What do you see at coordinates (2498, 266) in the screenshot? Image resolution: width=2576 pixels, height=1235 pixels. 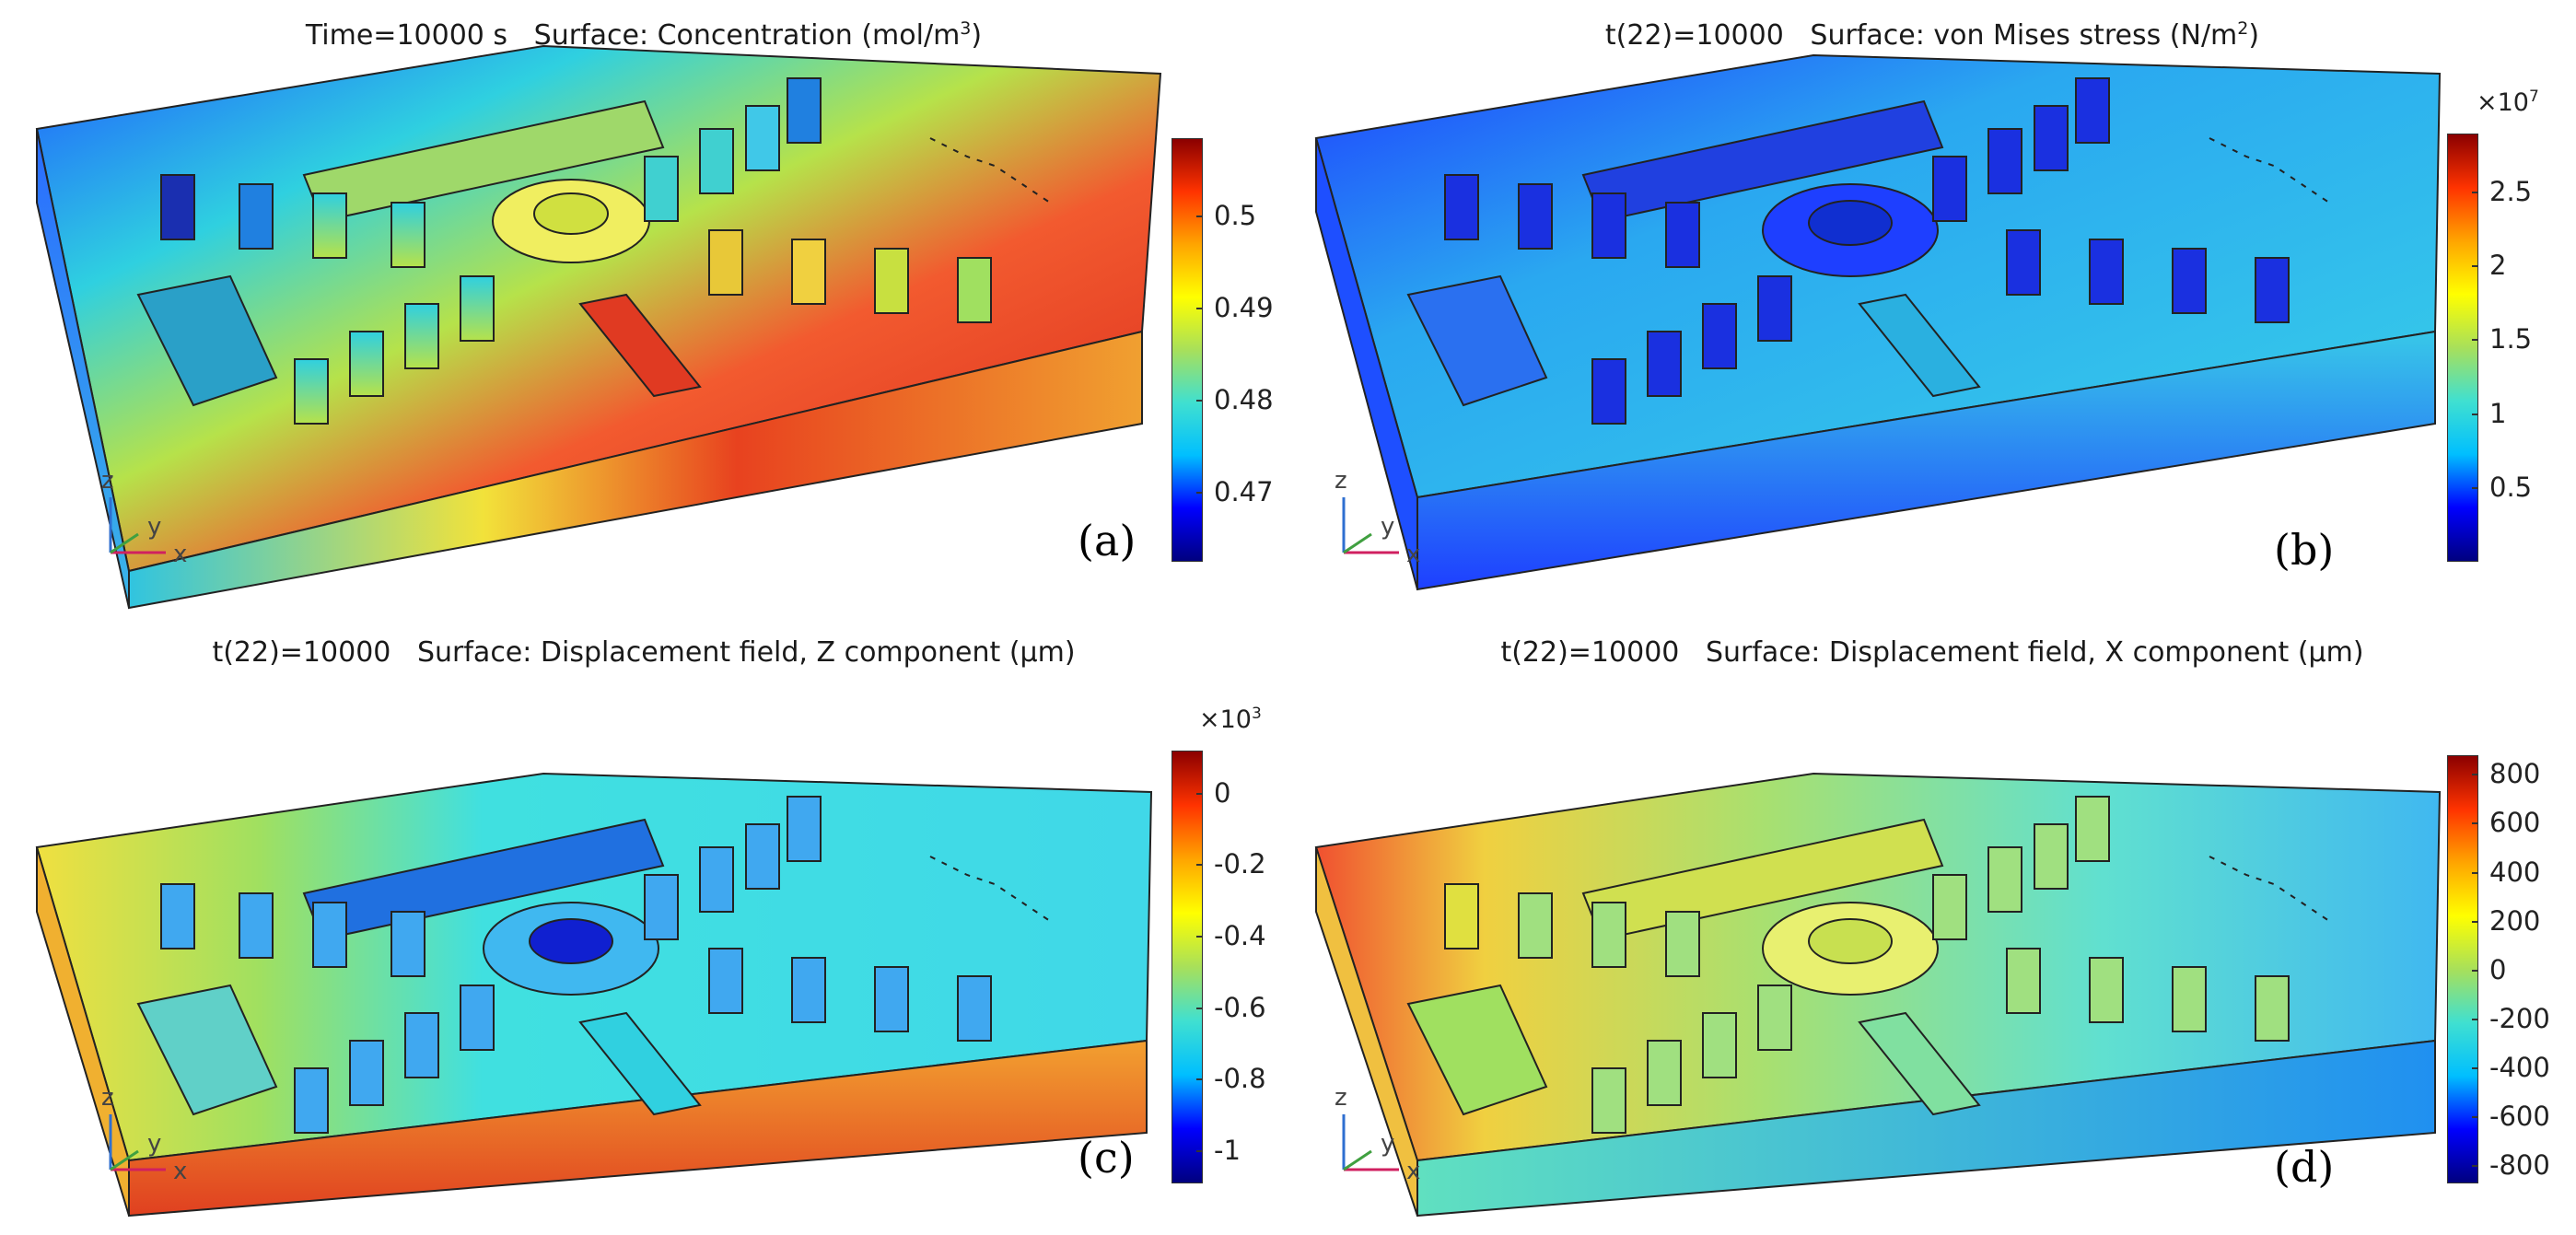 I see `colorbar-tick-label: 2` at bounding box center [2498, 266].